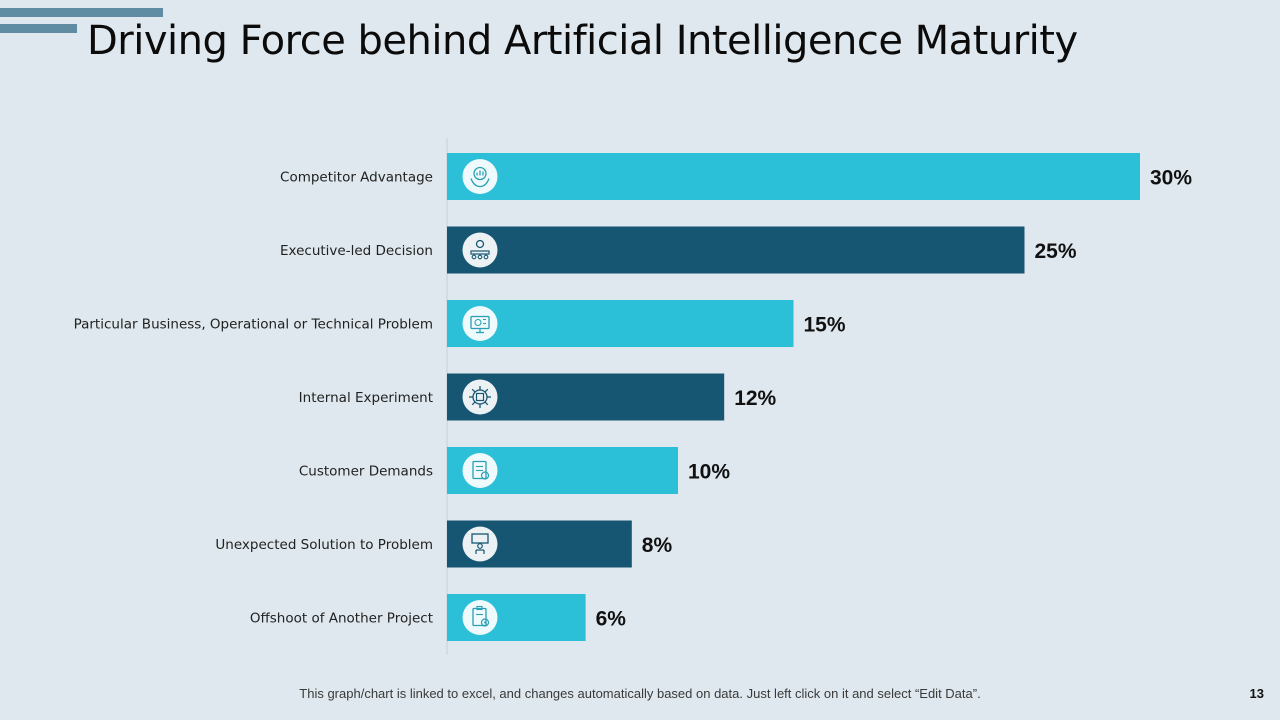  I want to click on data-label: 8%, so click(657, 545).